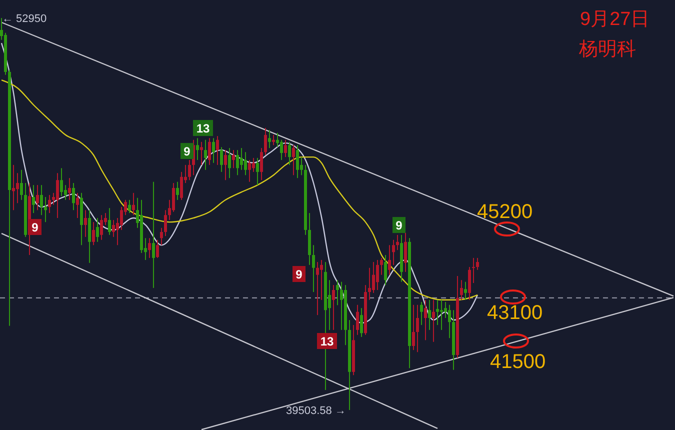 The width and height of the screenshot is (675, 430). Describe the element at coordinates (515, 313) in the screenshot. I see `annotation: 43100` at that location.